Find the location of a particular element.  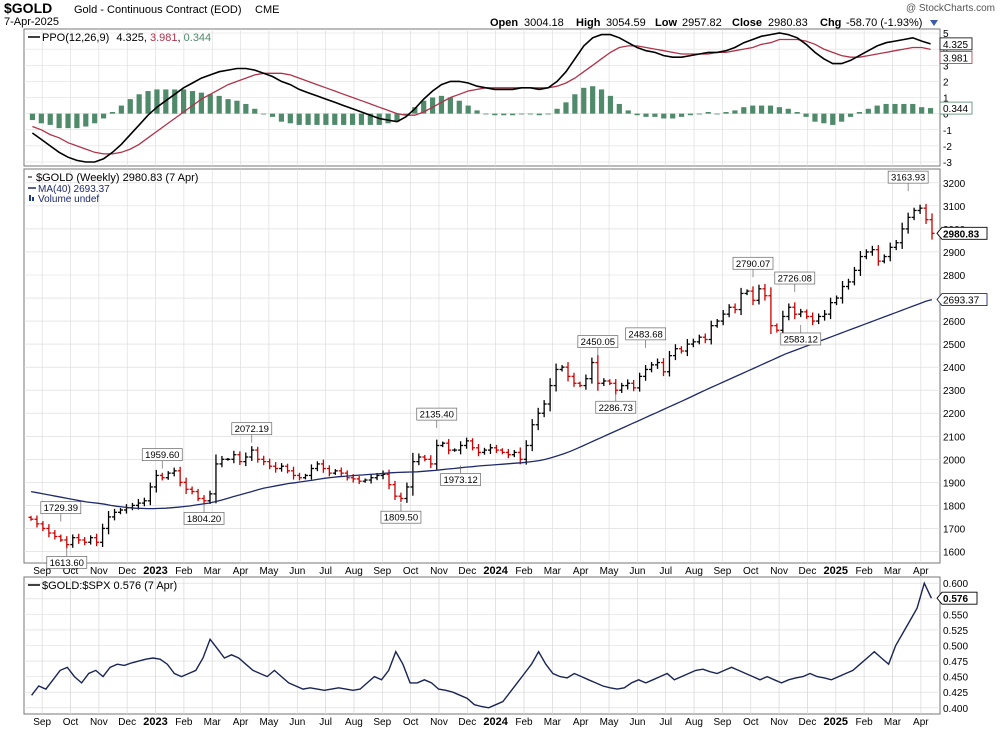

price-annotation: 2450.05 is located at coordinates (598, 345).